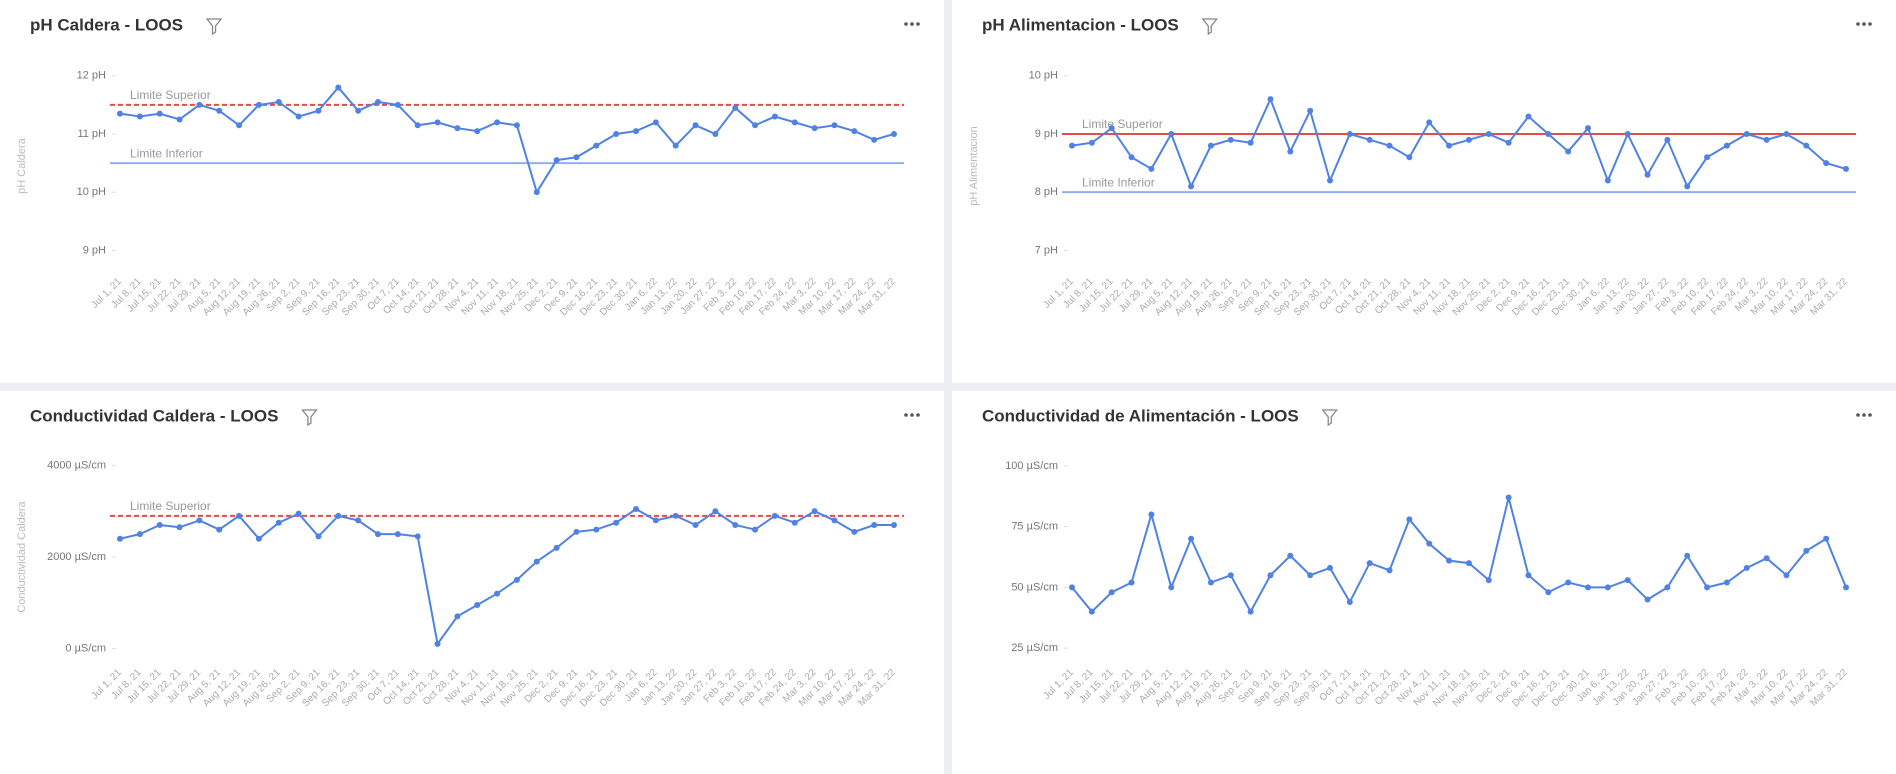 Image resolution: width=1896 pixels, height=774 pixels. I want to click on y-tick-label: 11 pH, so click(91, 134).